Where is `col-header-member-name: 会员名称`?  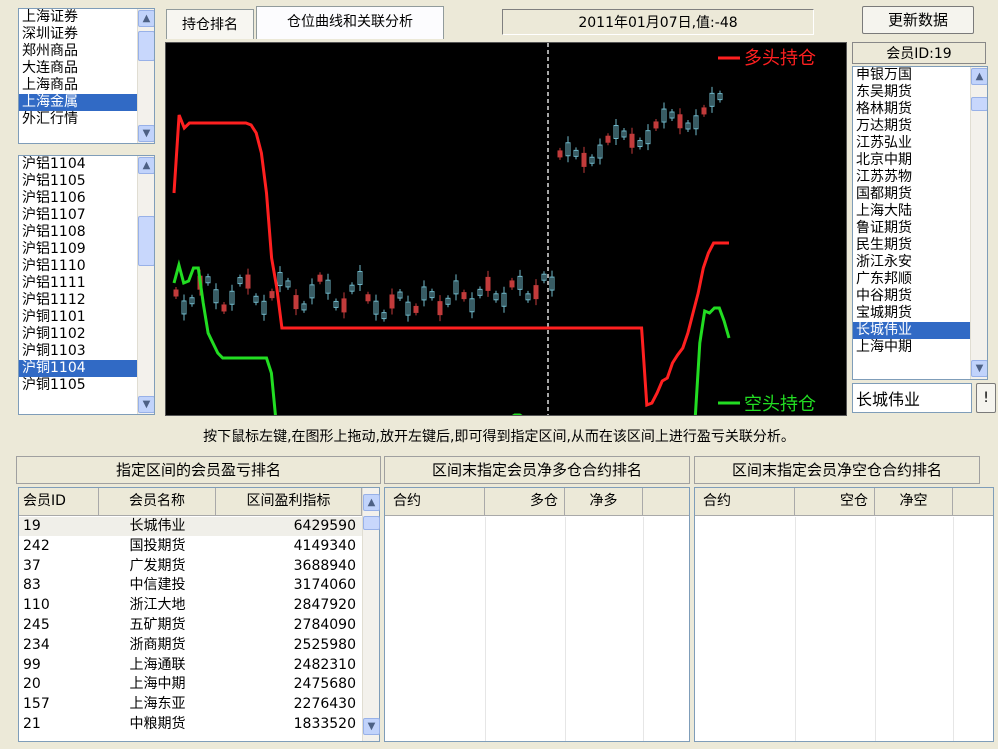 col-header-member-name: 会员名称 is located at coordinates (157, 501).